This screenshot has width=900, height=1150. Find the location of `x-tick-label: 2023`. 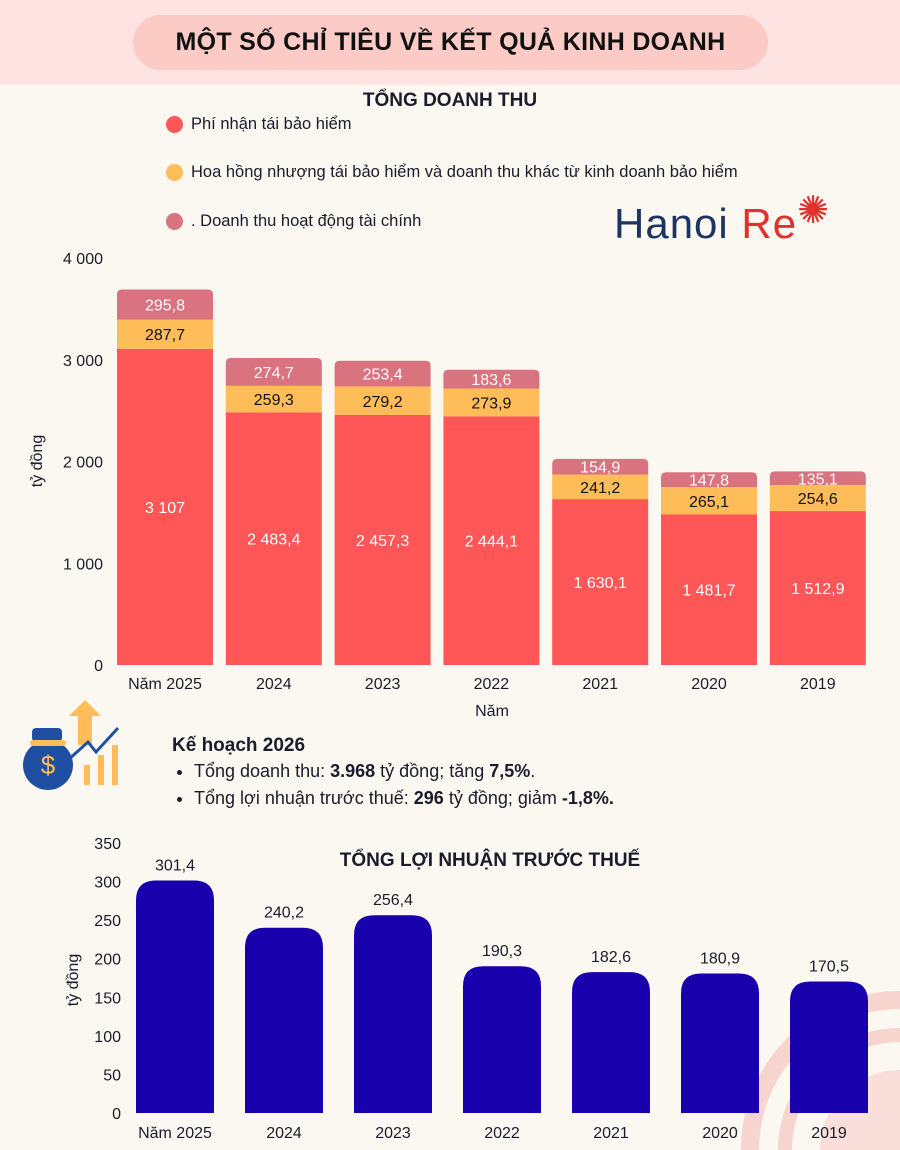

x-tick-label: 2023 is located at coordinates (383, 684).